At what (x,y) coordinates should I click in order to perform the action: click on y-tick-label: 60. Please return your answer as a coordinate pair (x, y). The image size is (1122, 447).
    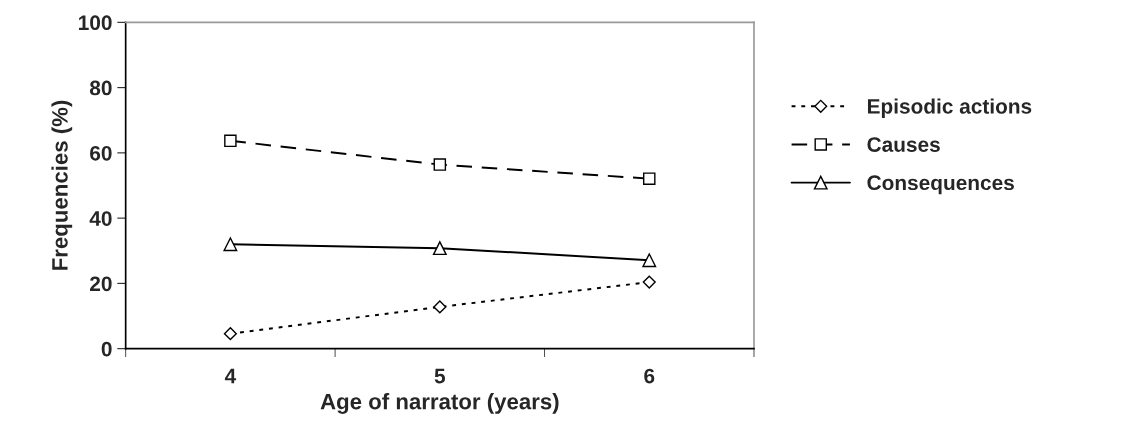
    Looking at the image, I should click on (101, 153).